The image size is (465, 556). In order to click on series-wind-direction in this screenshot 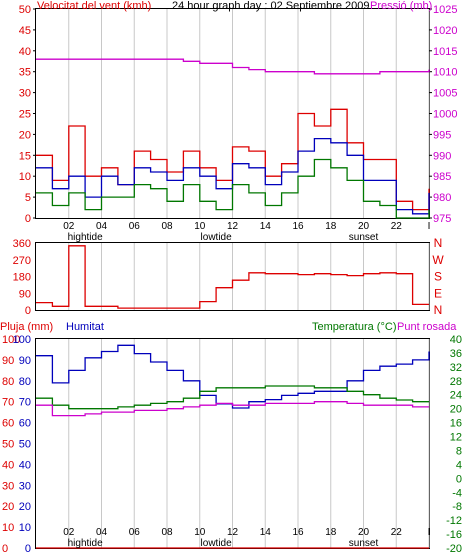, I will do `click(232, 277)`.